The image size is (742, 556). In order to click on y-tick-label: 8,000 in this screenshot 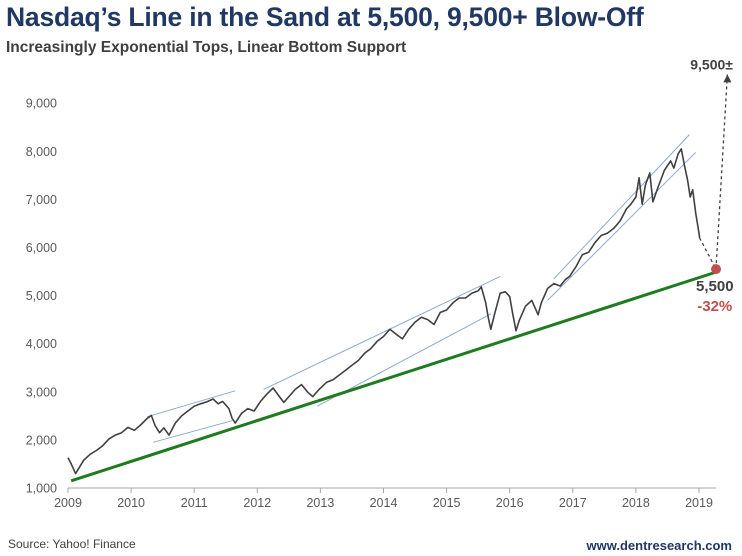, I will do `click(41, 152)`.